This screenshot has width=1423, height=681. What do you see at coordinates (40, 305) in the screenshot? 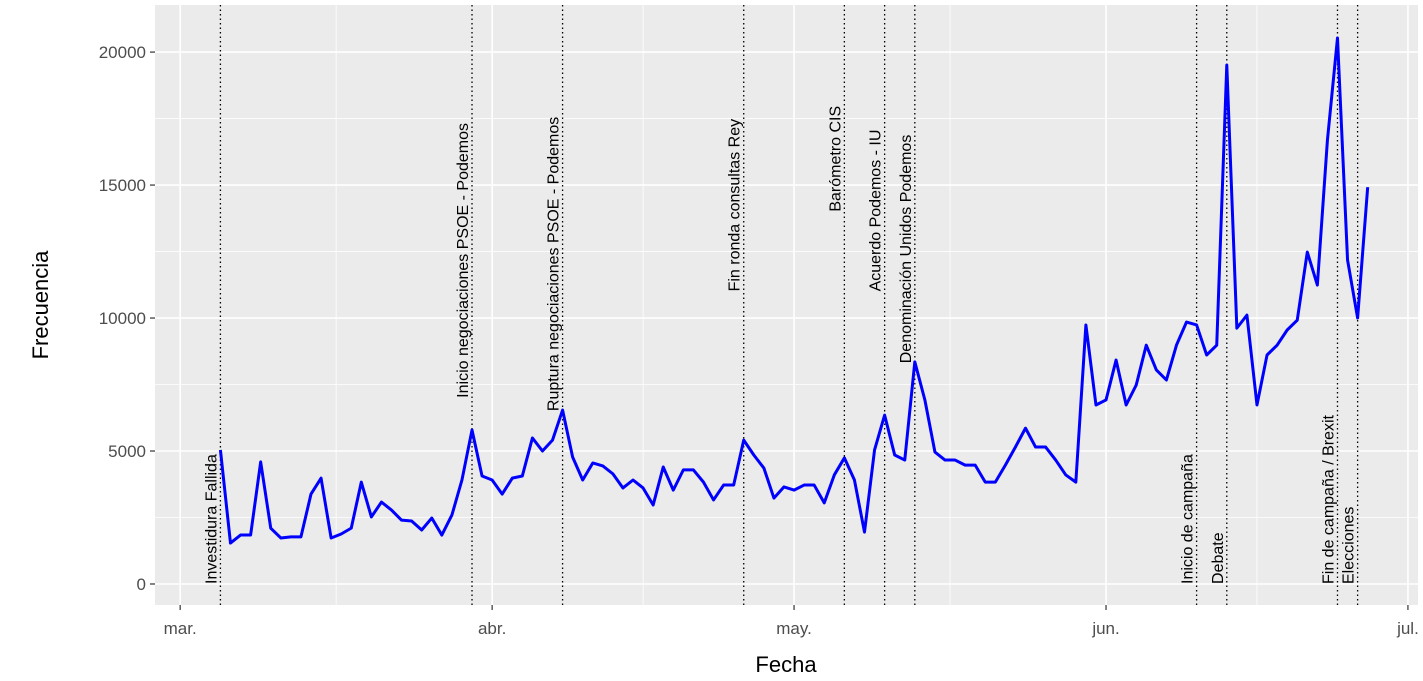
I see `y-axis-title: Frecuencia` at bounding box center [40, 305].